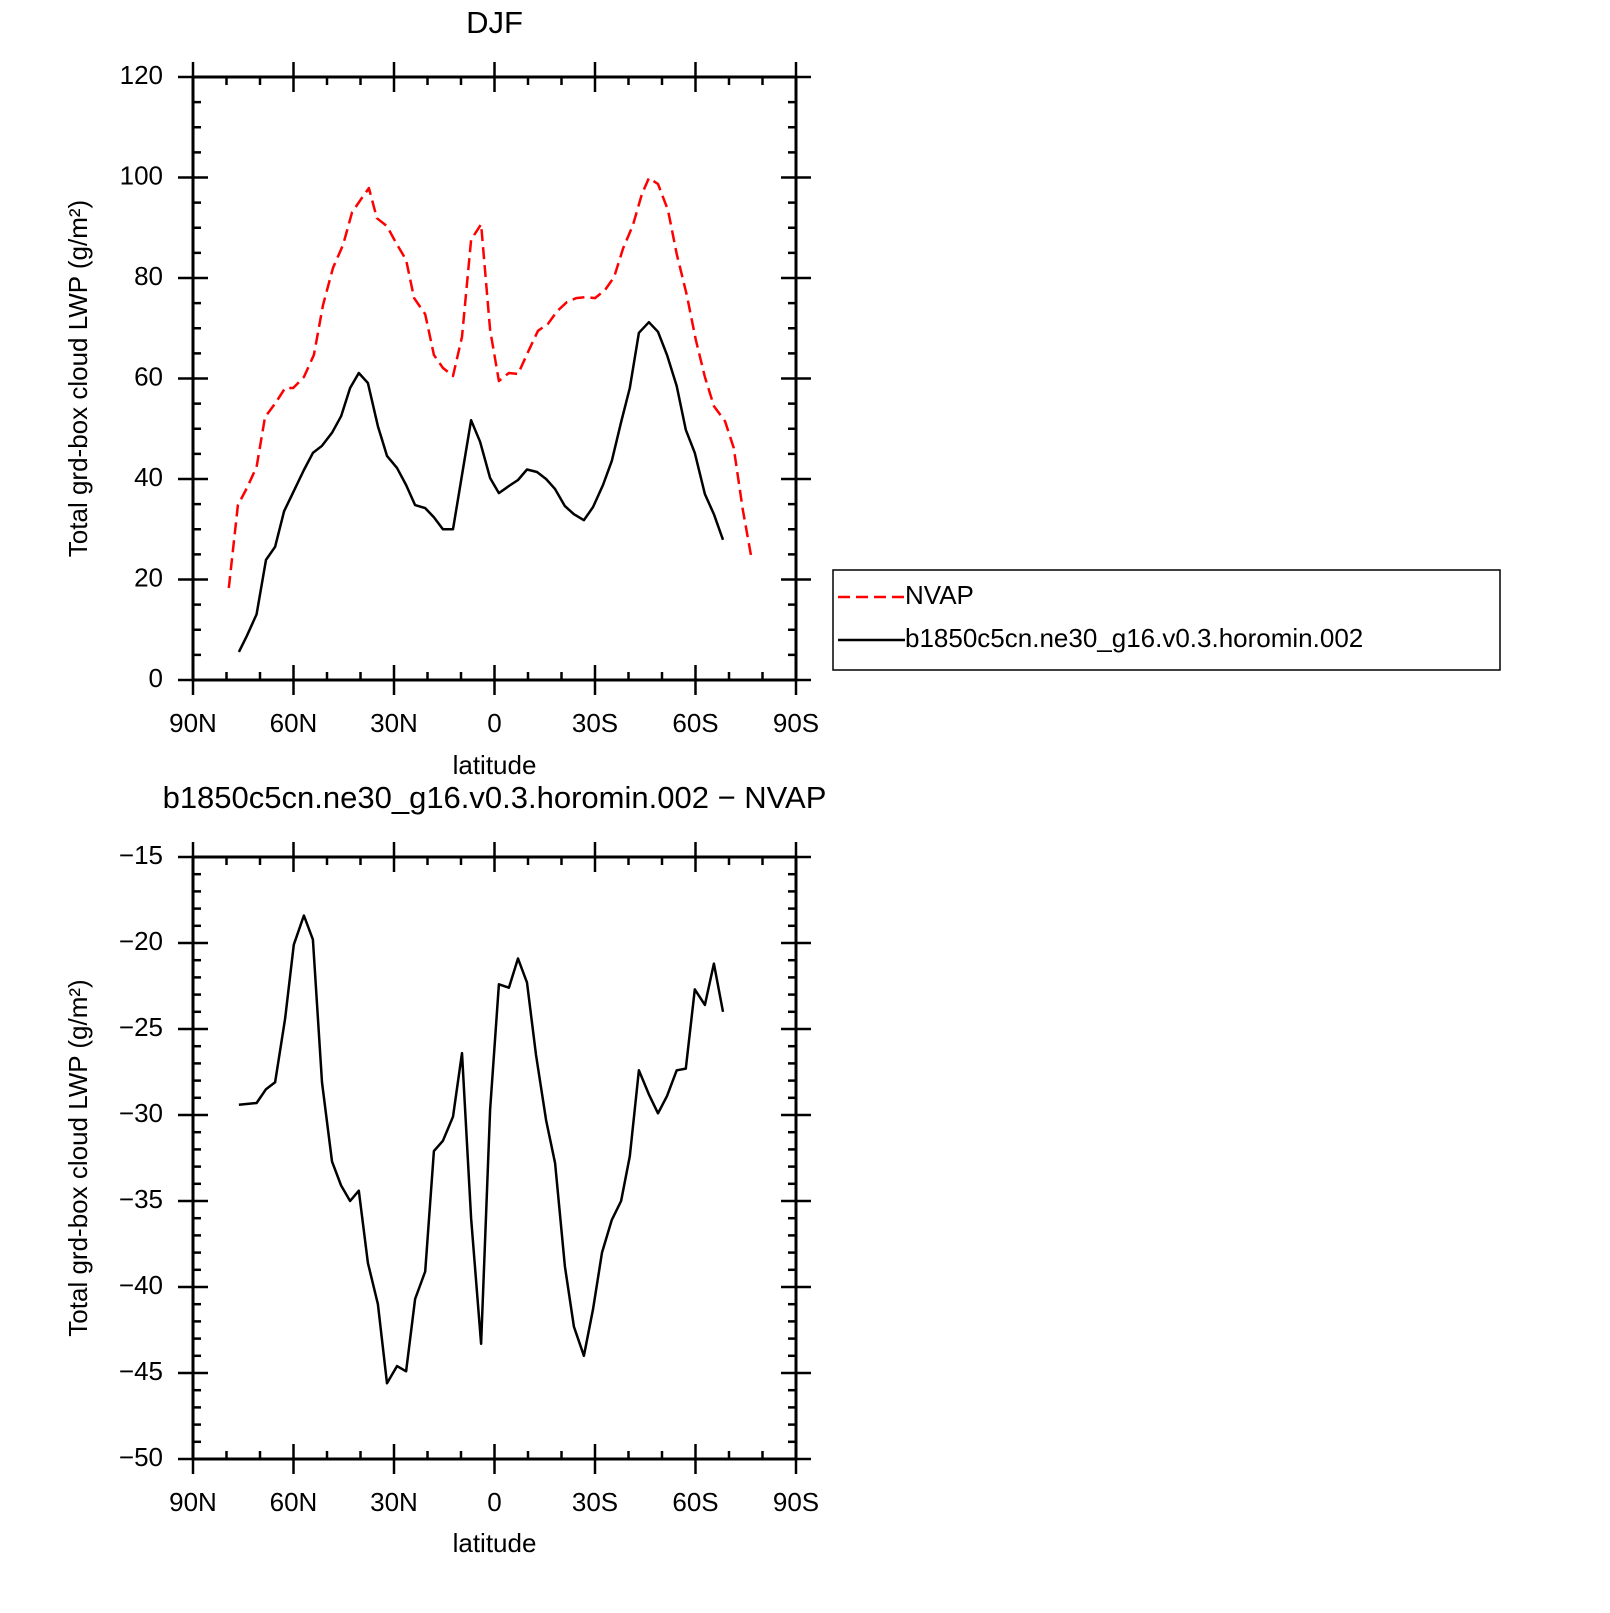 The height and width of the screenshot is (1613, 1610). What do you see at coordinates (1134, 638) in the screenshot?
I see `legend-label: b1850c5cn.ne30_g16.v0.3.horomin.002` at bounding box center [1134, 638].